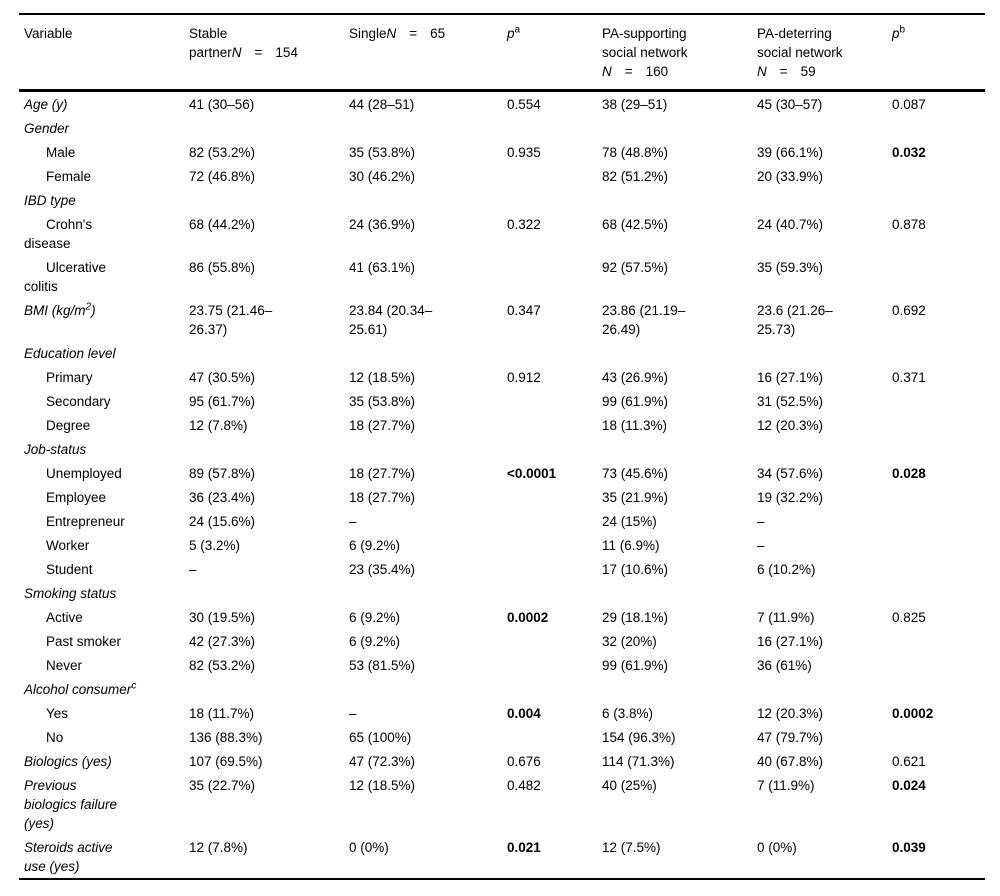 This screenshot has width=1000, height=896. I want to click on row-label: Alcohol consumerc, so click(80, 688).